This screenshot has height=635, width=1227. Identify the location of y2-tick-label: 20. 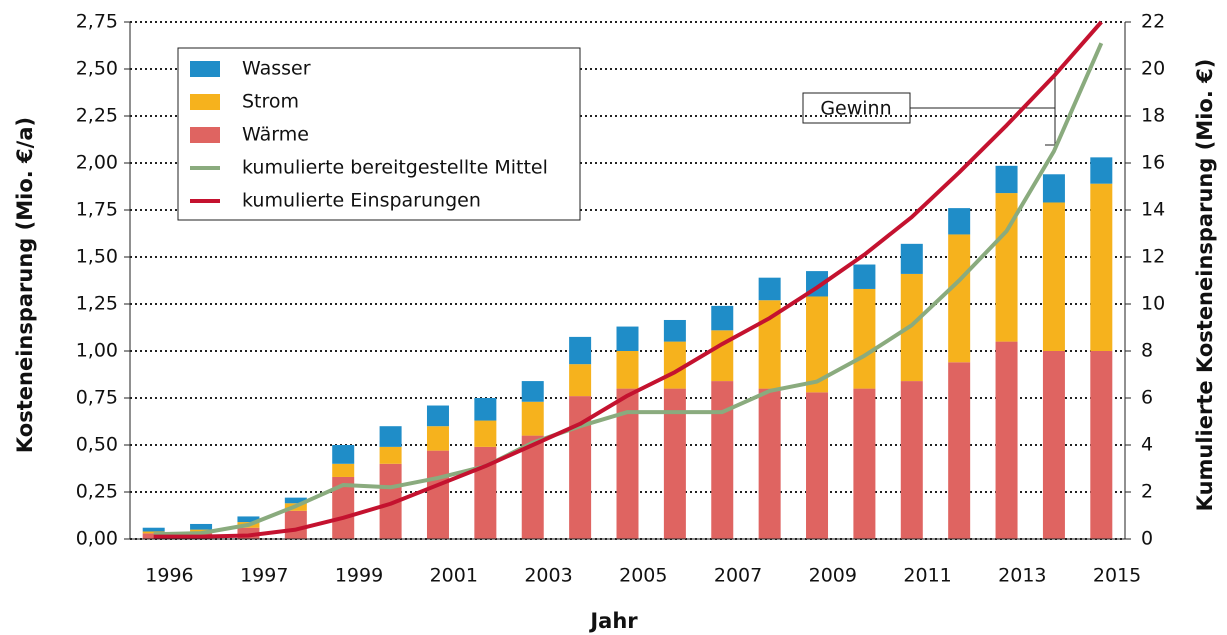
(1153, 69).